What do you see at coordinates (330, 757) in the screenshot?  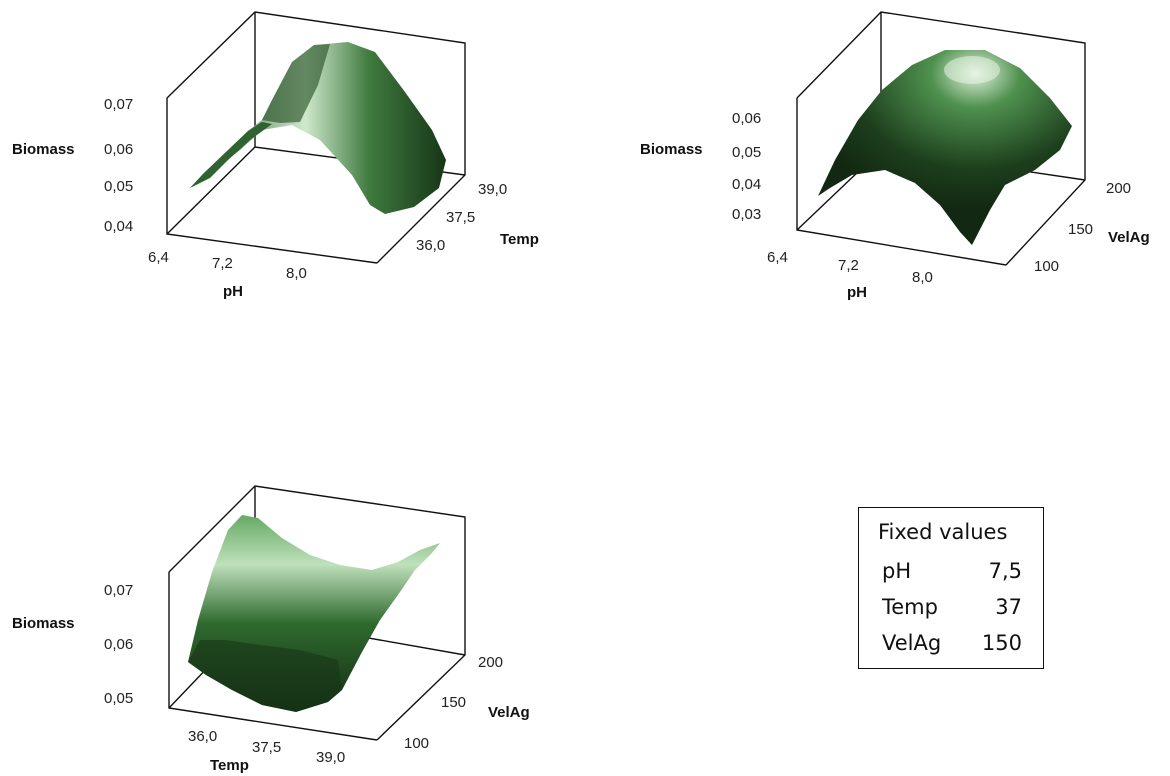 I see `x-tick: 39,0` at bounding box center [330, 757].